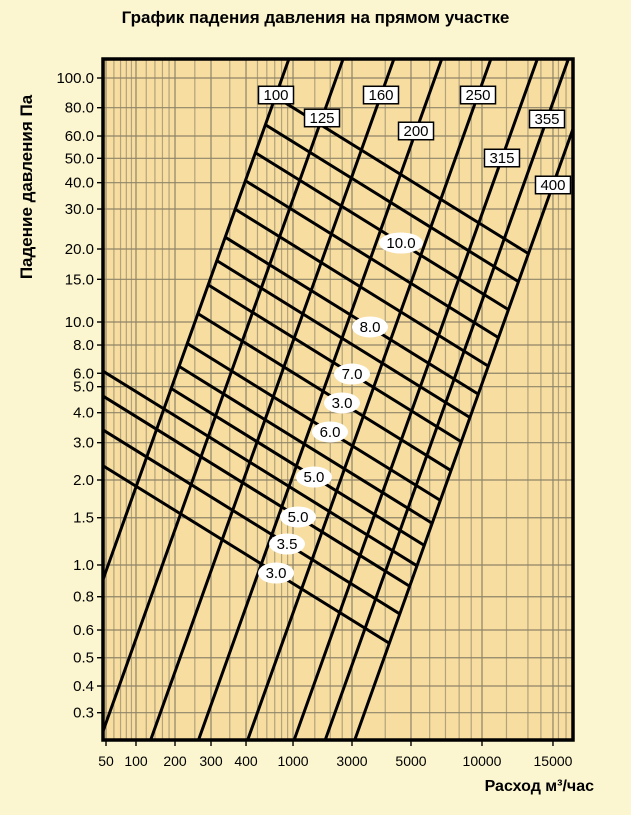 The image size is (631, 815). Describe the element at coordinates (79, 249) in the screenshot. I see `y-tick-label: 20.0` at that location.